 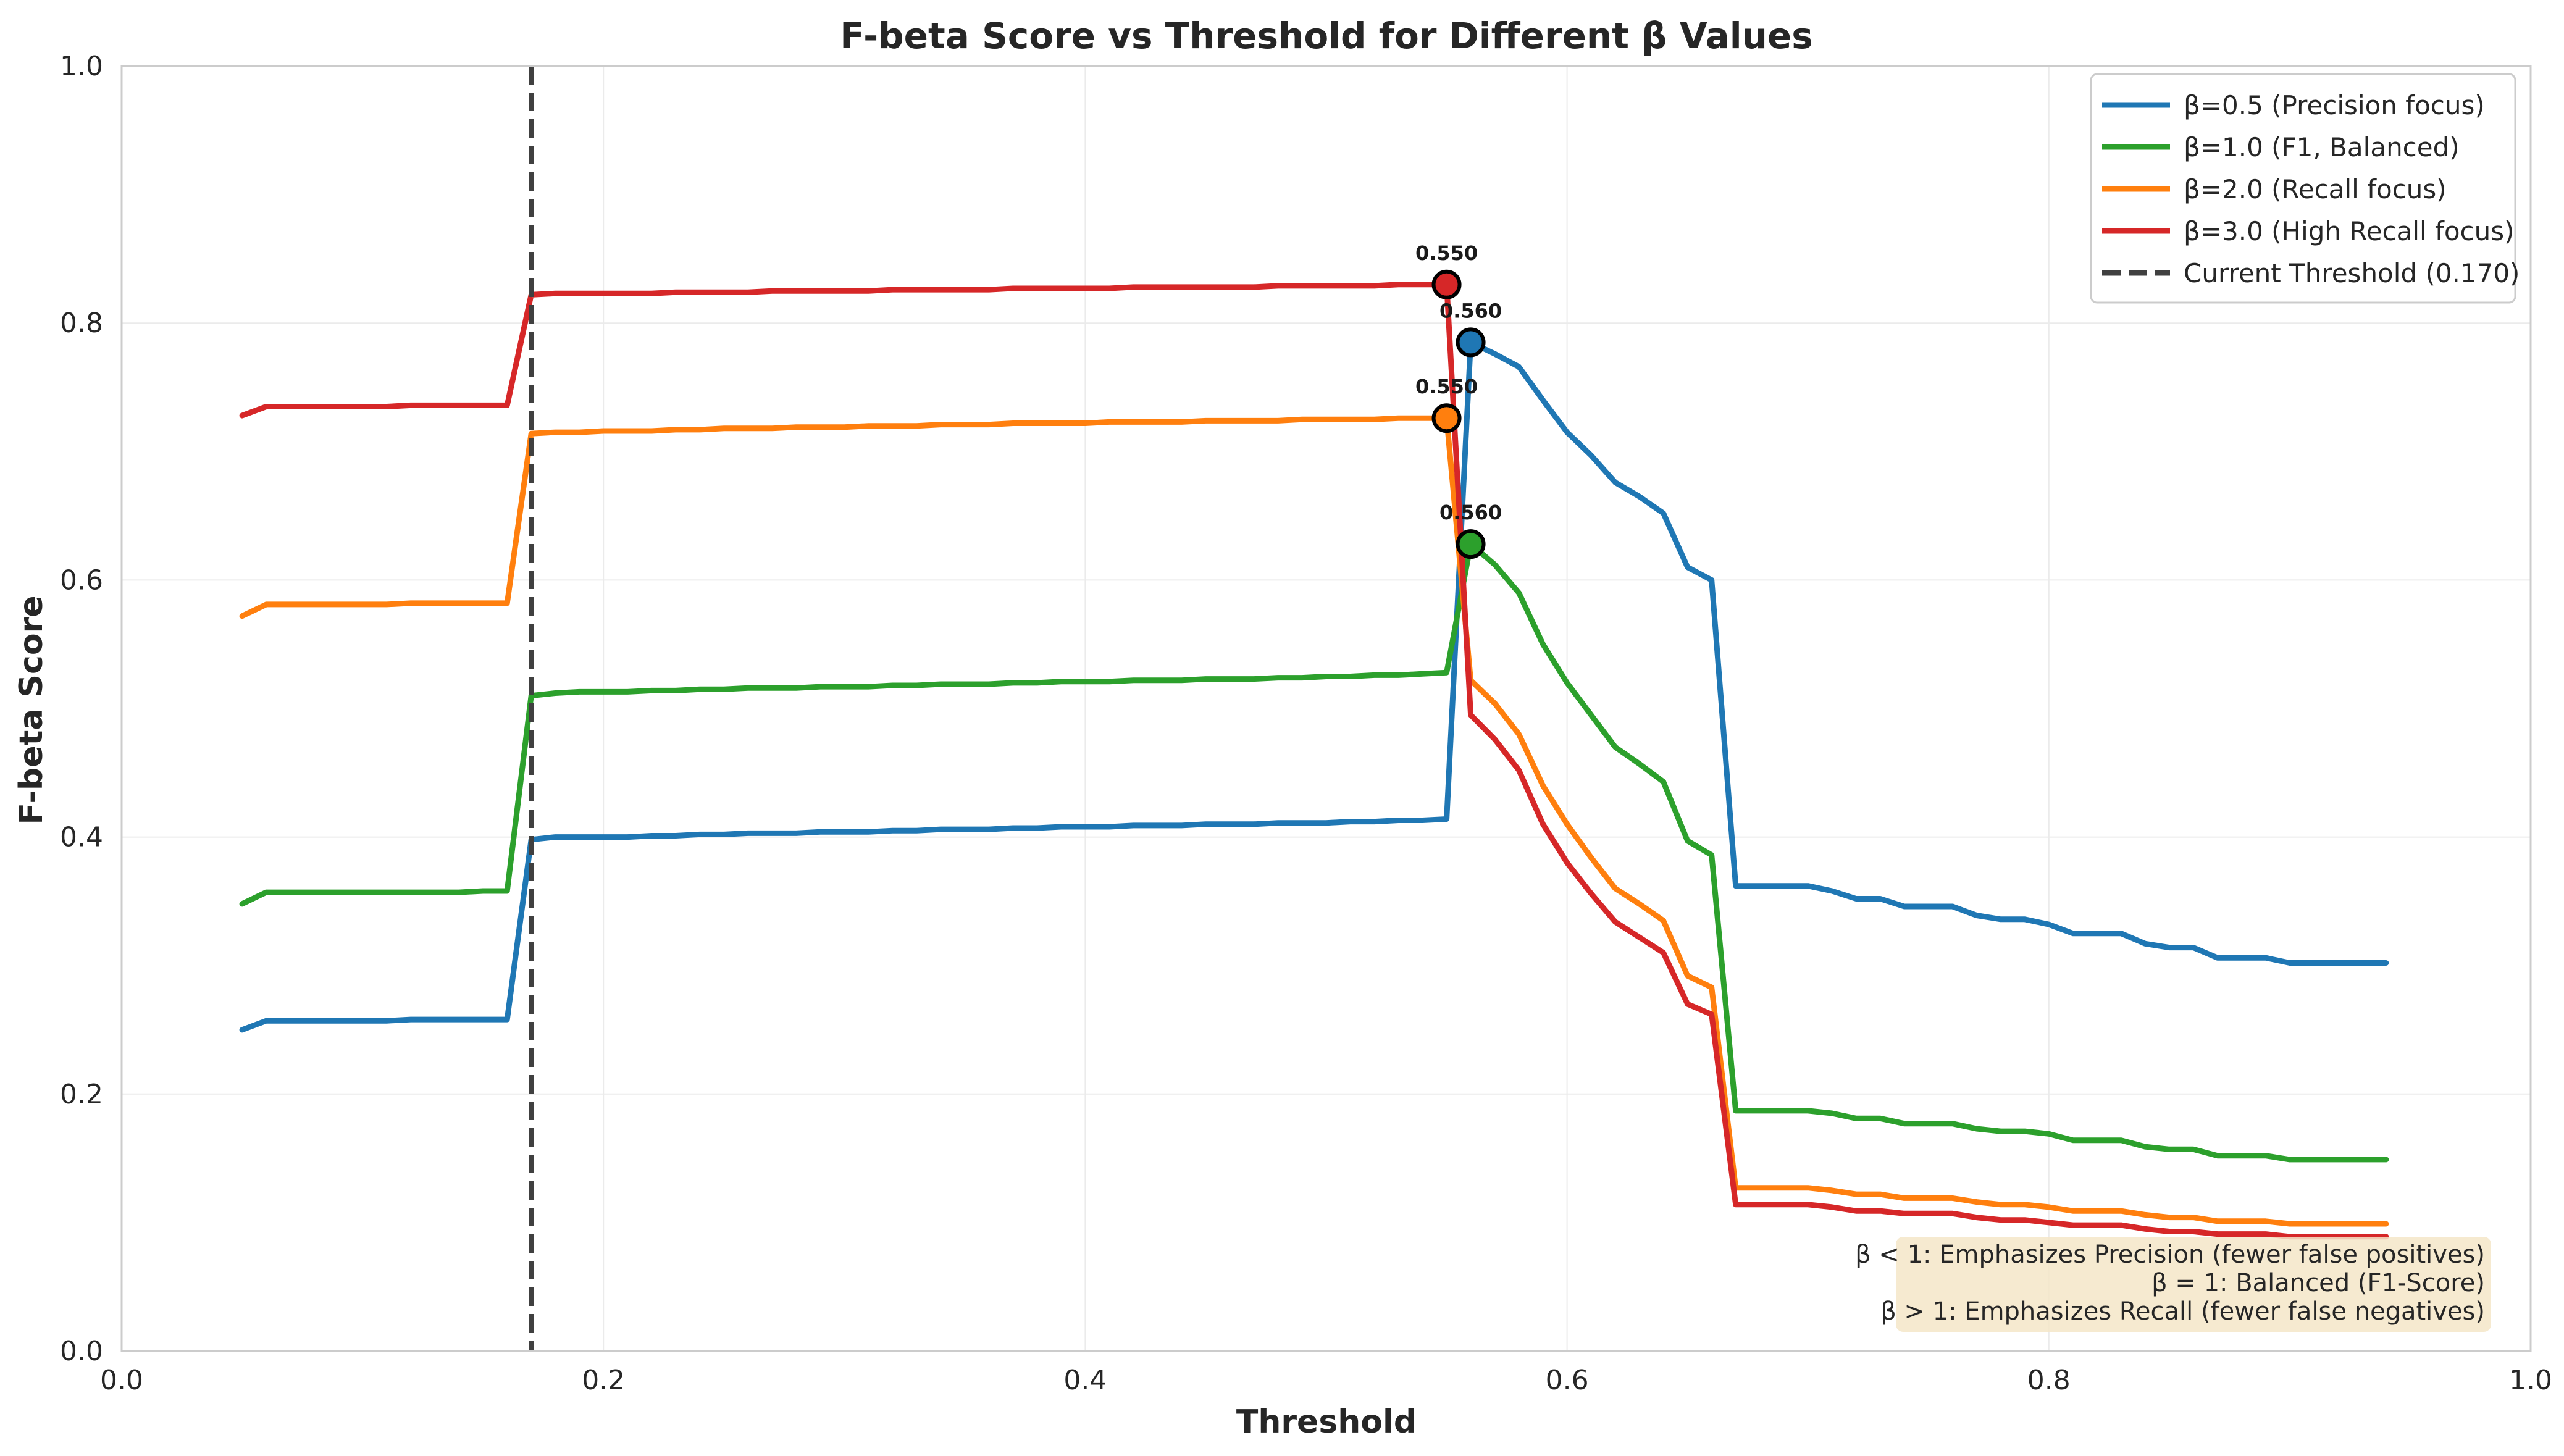 What do you see at coordinates (2318, 1283) in the screenshot?
I see `annotation-line: β = 1: Balanced (F1-Score)` at bounding box center [2318, 1283].